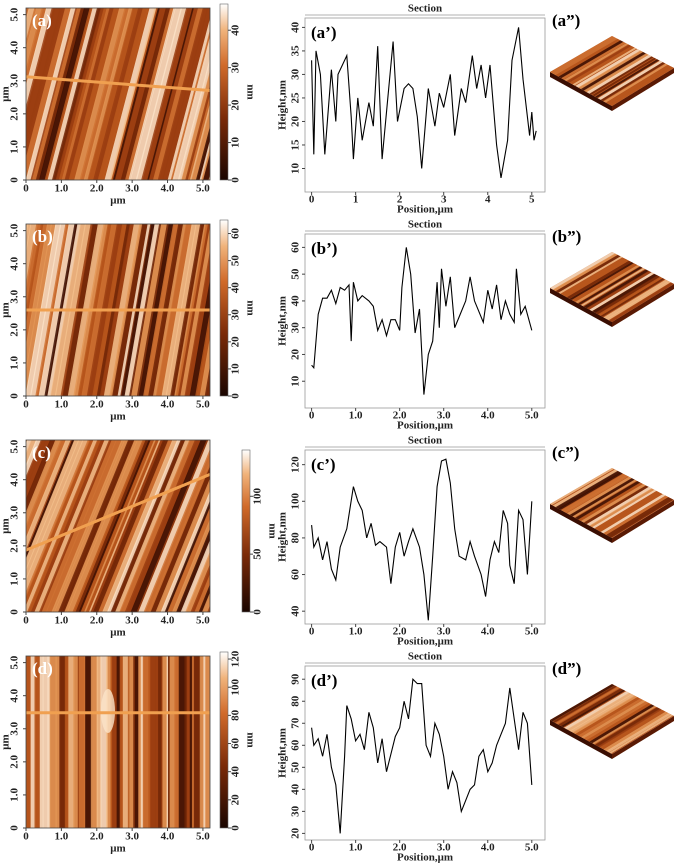 The image size is (685, 864). I want to click on y-tick-label: 2.0, so click(15, 113).